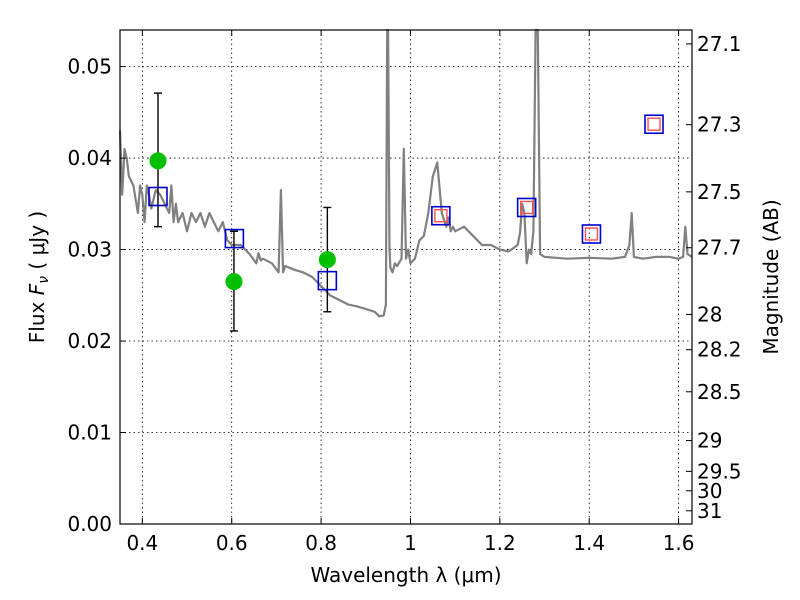  Describe the element at coordinates (589, 543) in the screenshot. I see `x-tick-label: 1.4` at that location.